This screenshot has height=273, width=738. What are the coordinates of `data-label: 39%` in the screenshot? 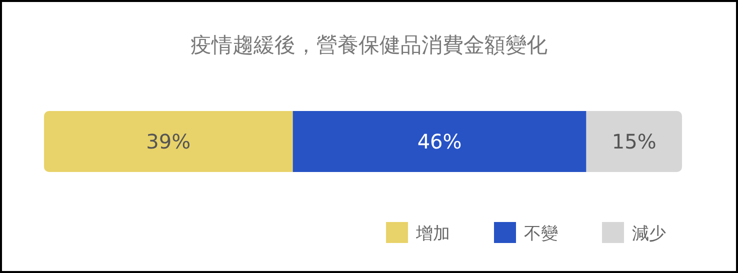 It's located at (168, 142).